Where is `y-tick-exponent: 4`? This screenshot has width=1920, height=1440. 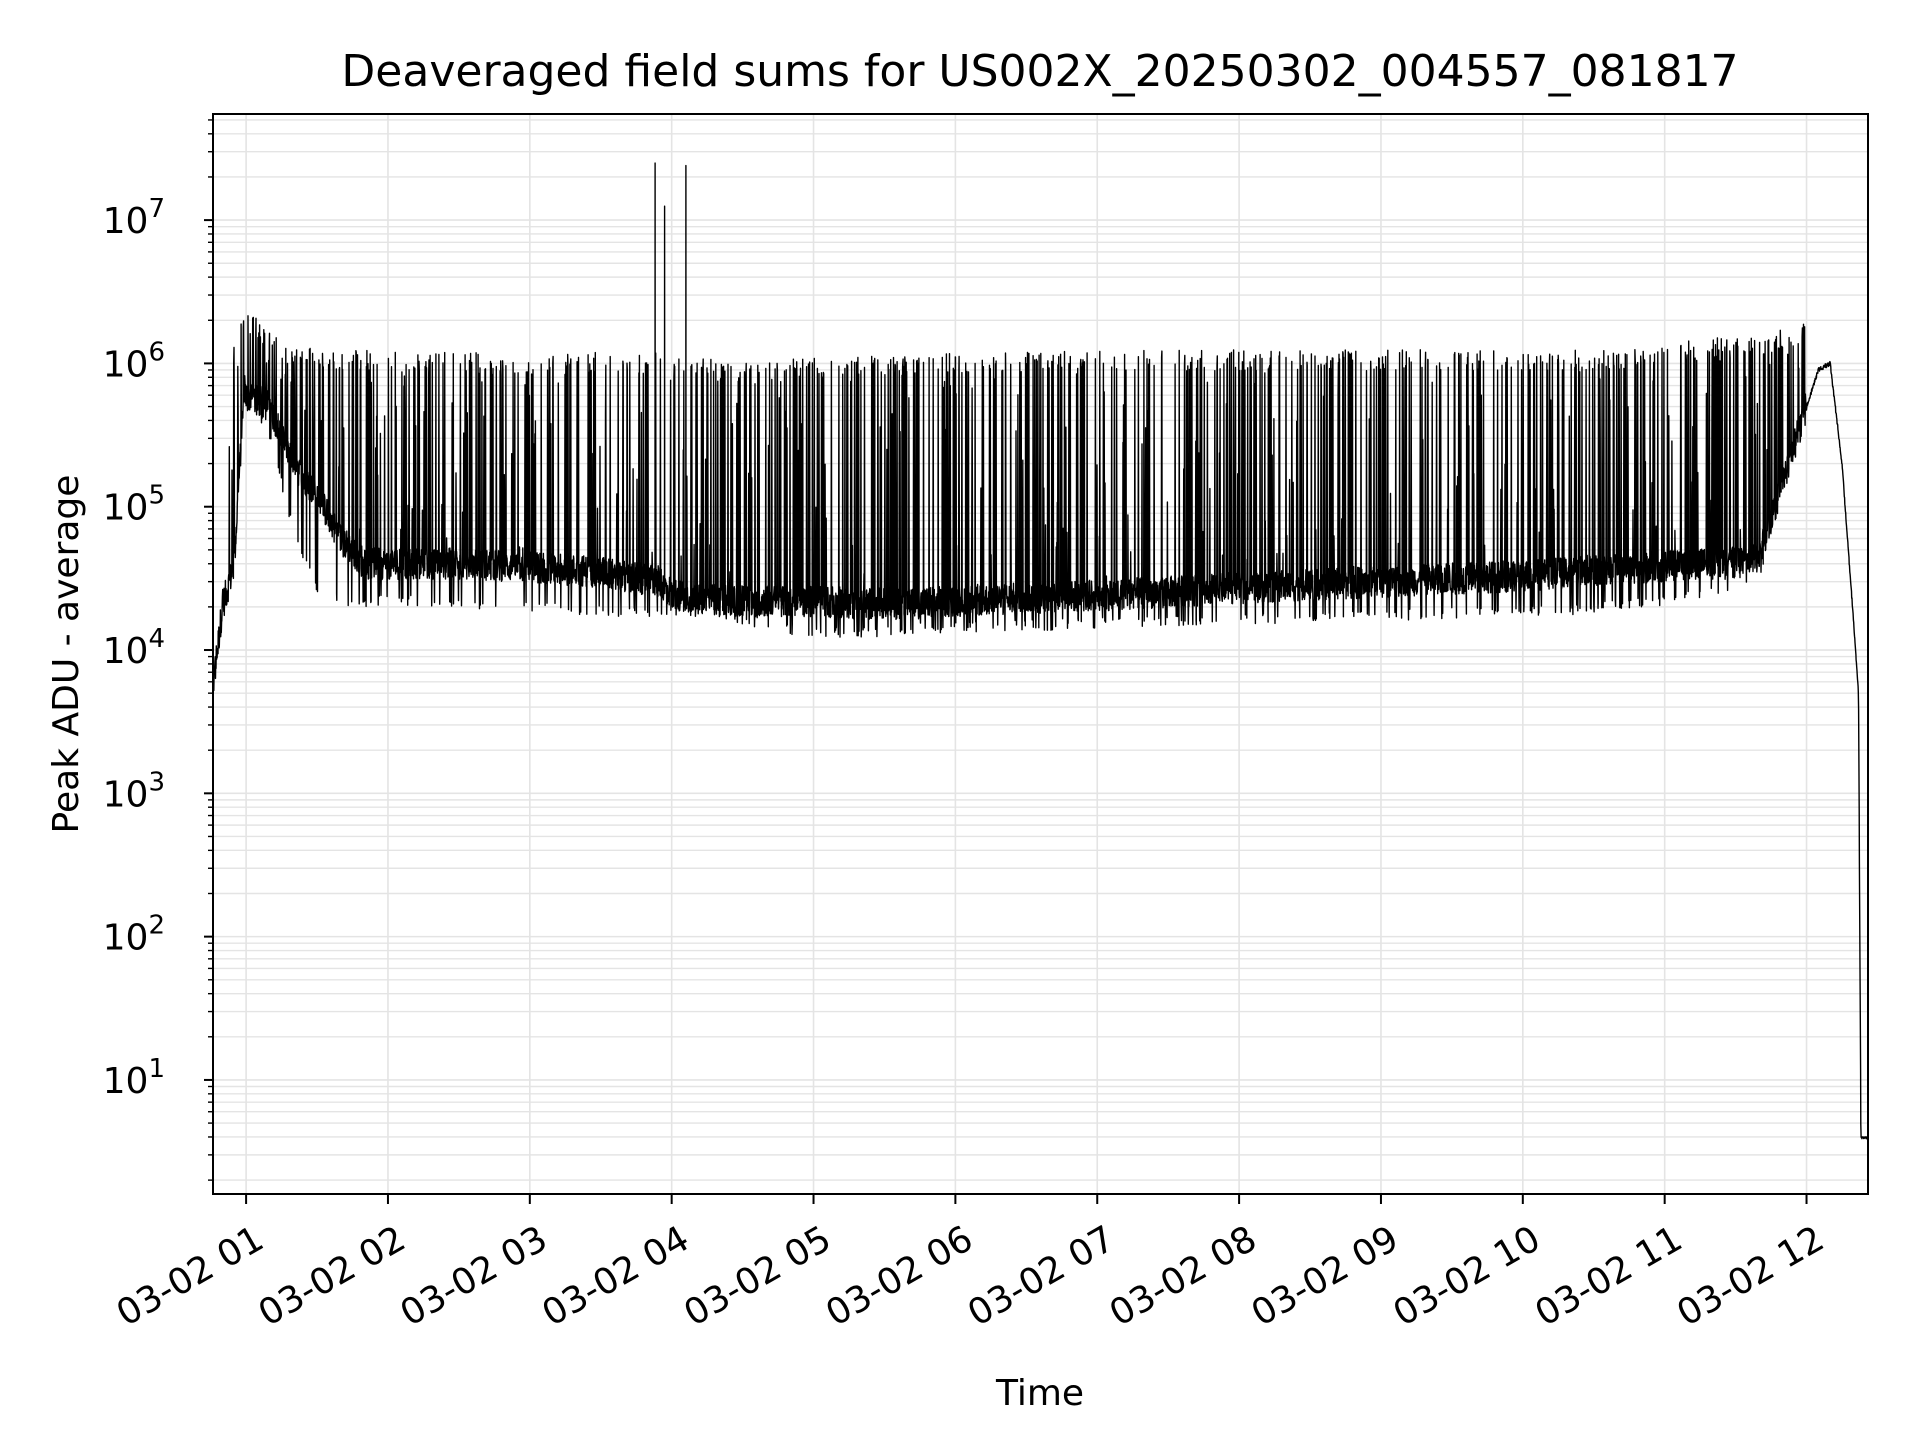
y-tick-exponent: 4 is located at coordinates (156, 639).